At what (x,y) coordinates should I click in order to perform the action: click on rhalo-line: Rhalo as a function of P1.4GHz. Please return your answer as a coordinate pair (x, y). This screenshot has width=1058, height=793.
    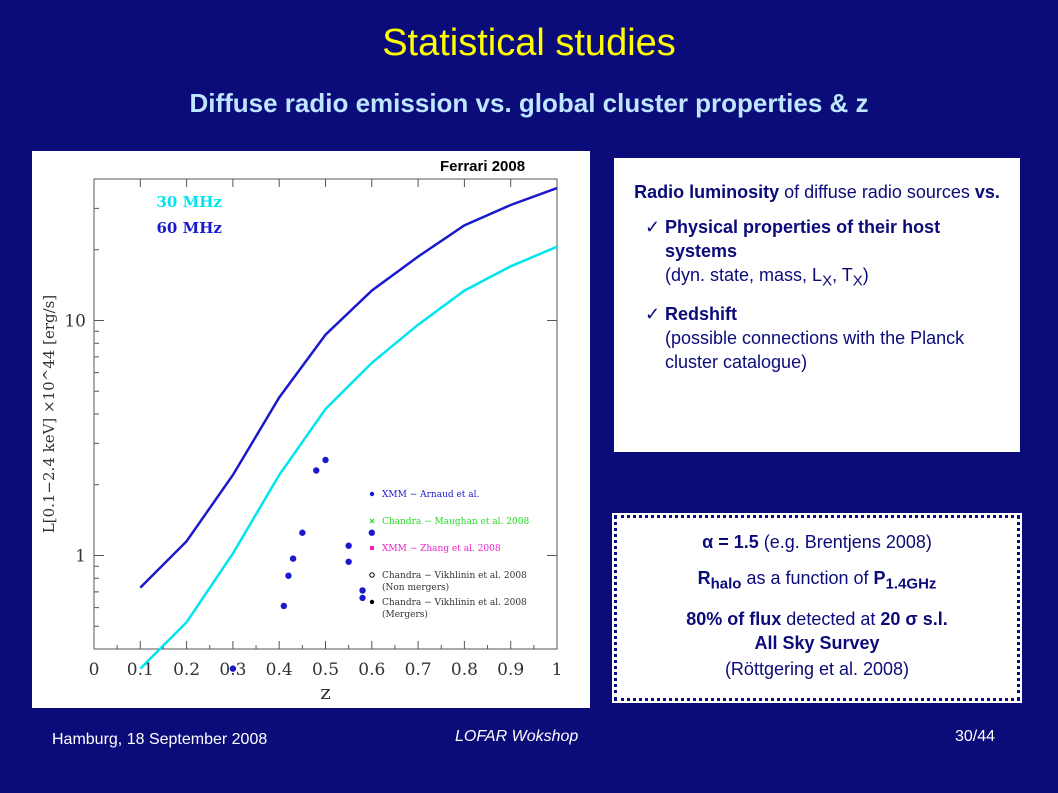
    Looking at the image, I should click on (817, 581).